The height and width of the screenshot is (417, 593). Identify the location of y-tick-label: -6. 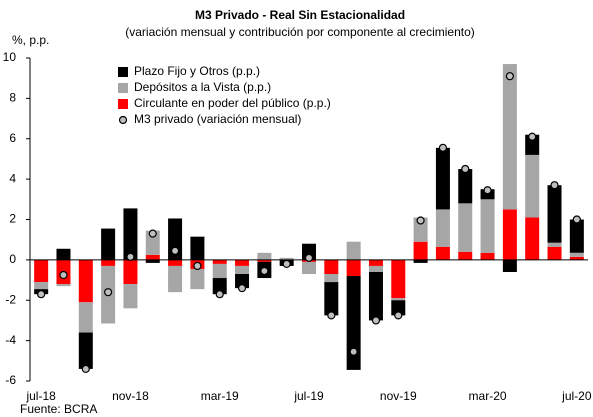
(10, 380).